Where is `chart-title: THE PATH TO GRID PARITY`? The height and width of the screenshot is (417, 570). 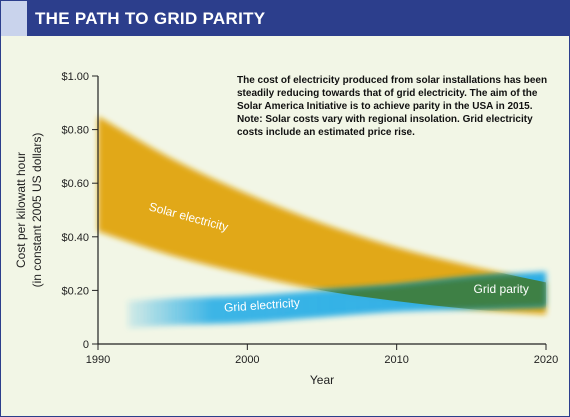 chart-title: THE PATH TO GRID PARITY is located at coordinates (150, 18).